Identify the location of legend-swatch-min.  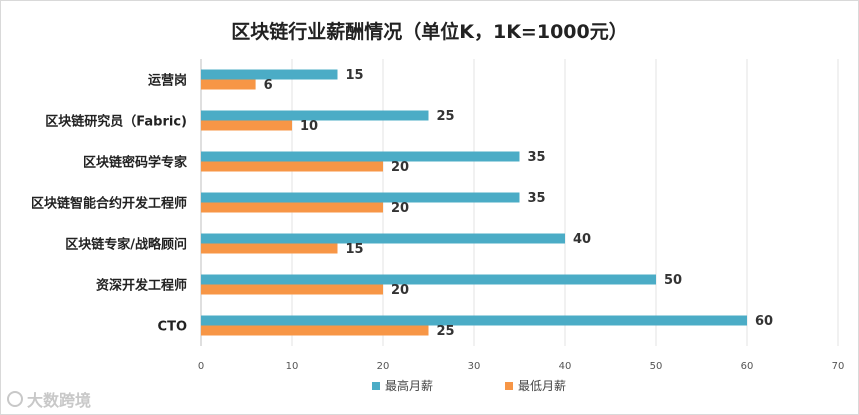
(509, 385).